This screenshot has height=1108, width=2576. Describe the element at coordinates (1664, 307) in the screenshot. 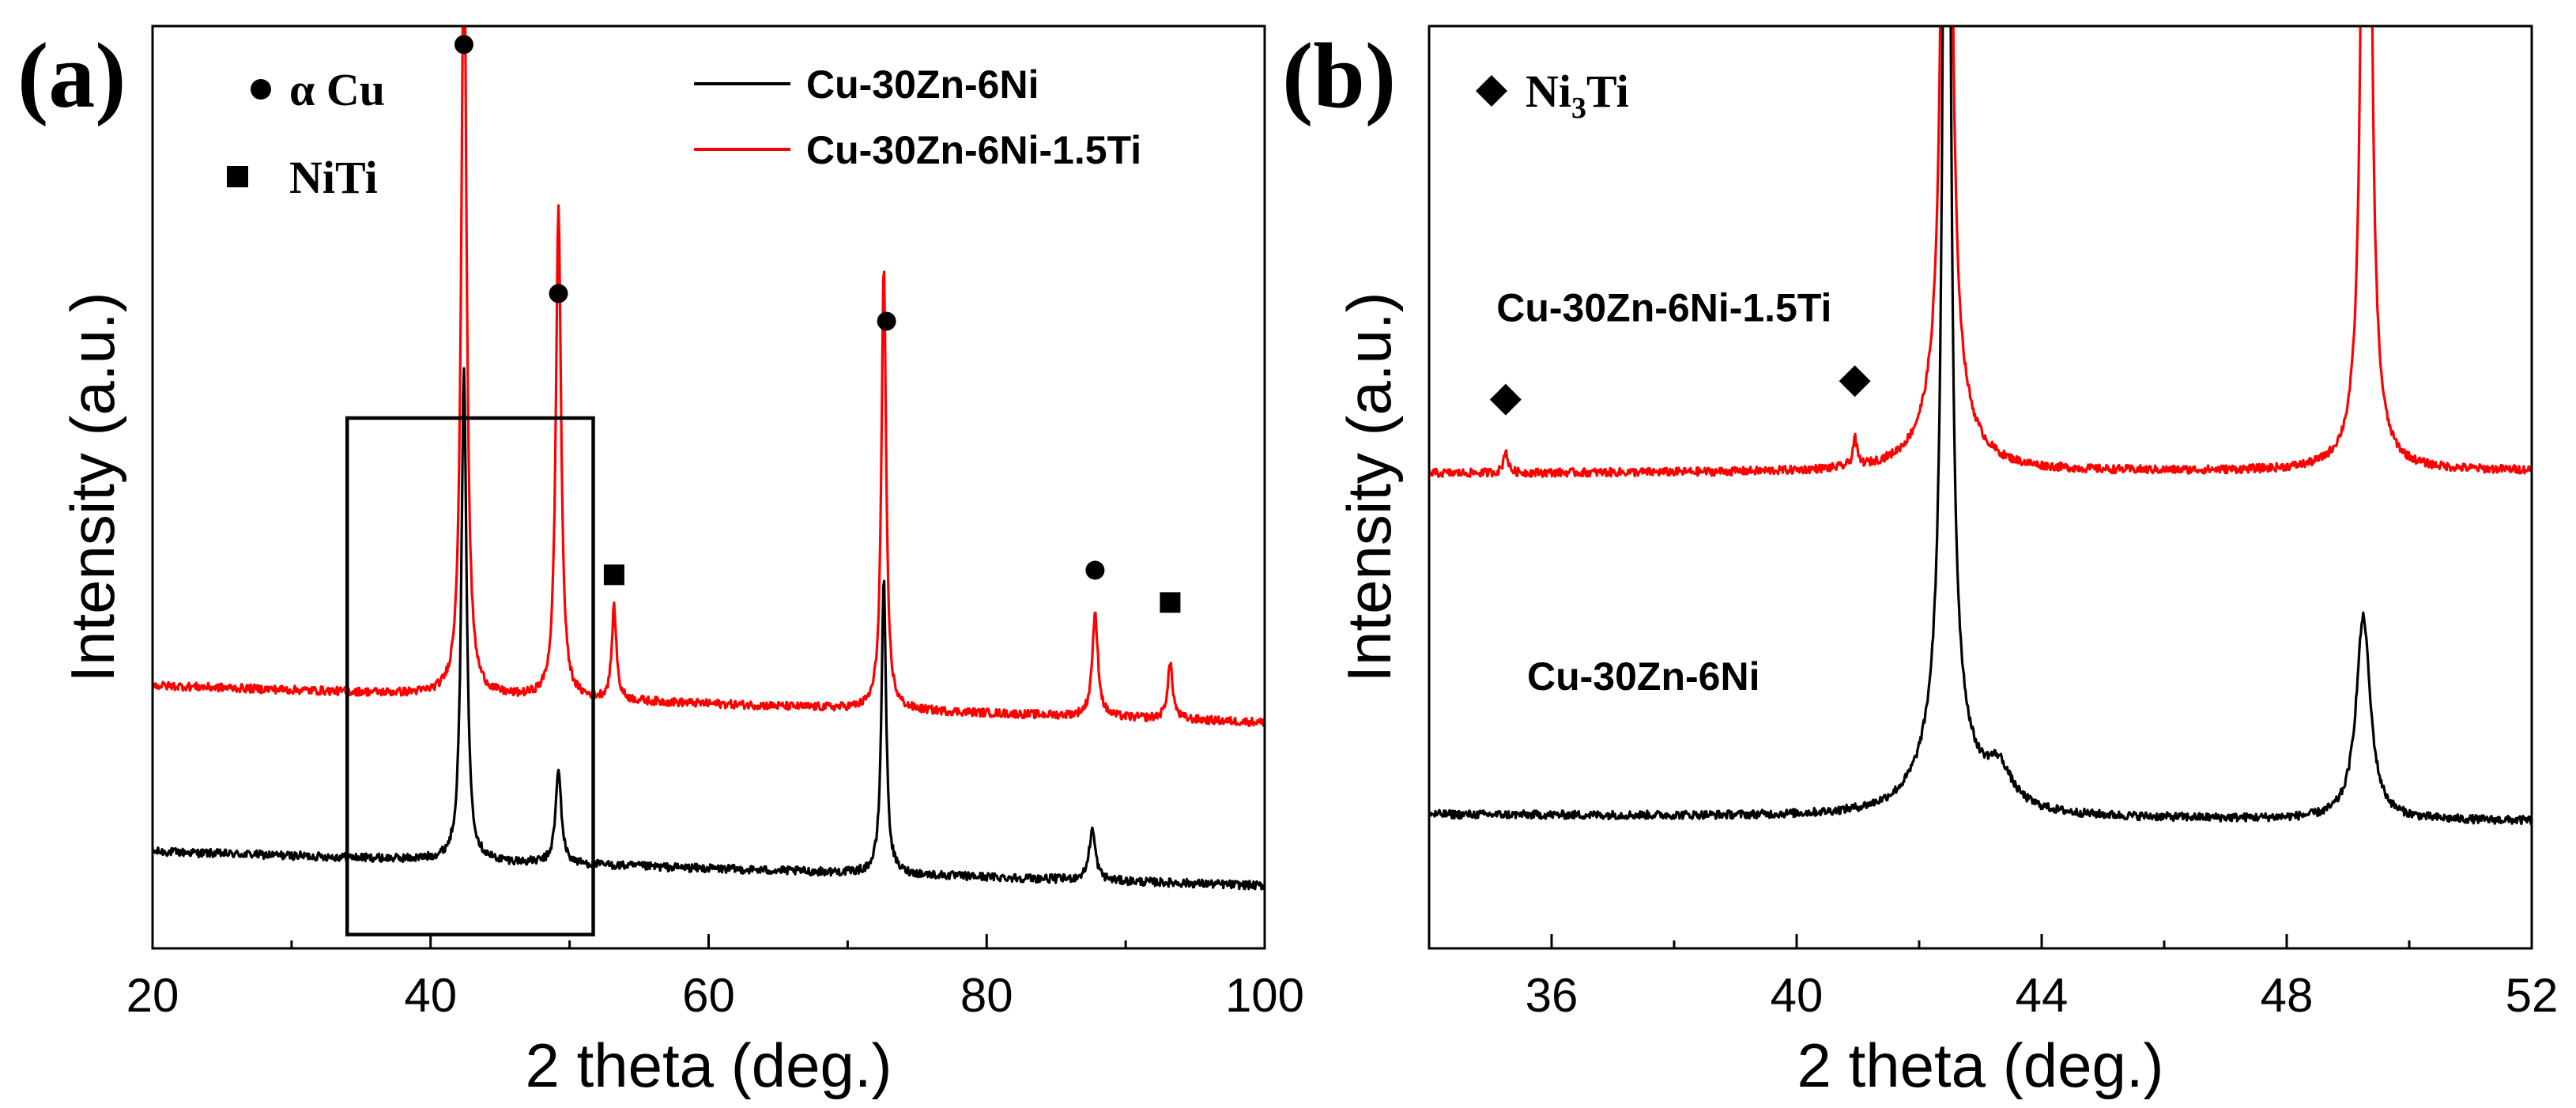

I see `series-label-cu-30zn-6ni-1-5ti: Cu-30Zn-6Ni-1.5Ti` at that location.